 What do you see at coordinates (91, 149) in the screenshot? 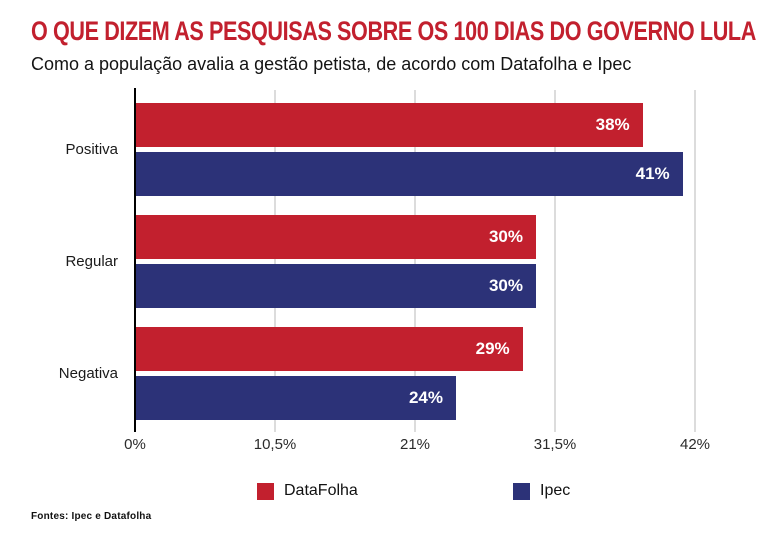
I see `category-label-positiva: Positiva` at bounding box center [91, 149].